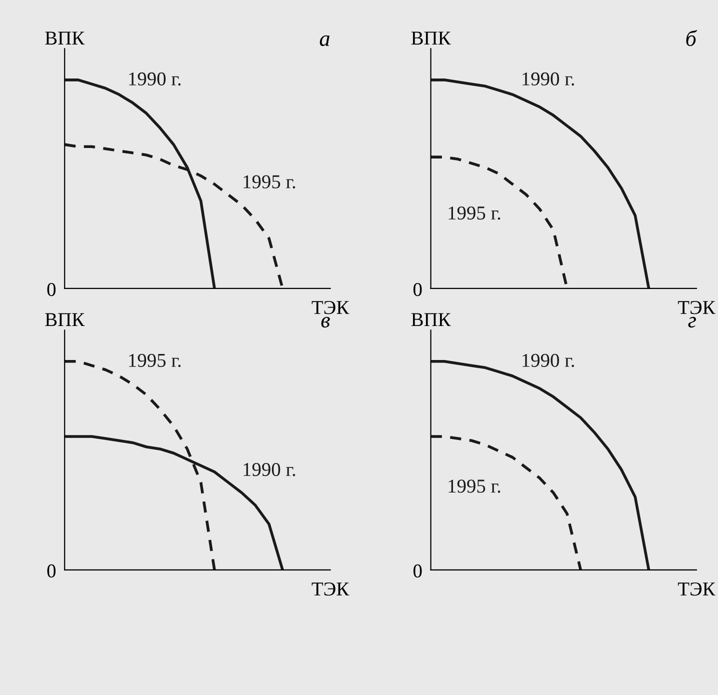 The height and width of the screenshot is (695, 718). What do you see at coordinates (325, 322) in the screenshot?
I see `chart-title: в` at bounding box center [325, 322].